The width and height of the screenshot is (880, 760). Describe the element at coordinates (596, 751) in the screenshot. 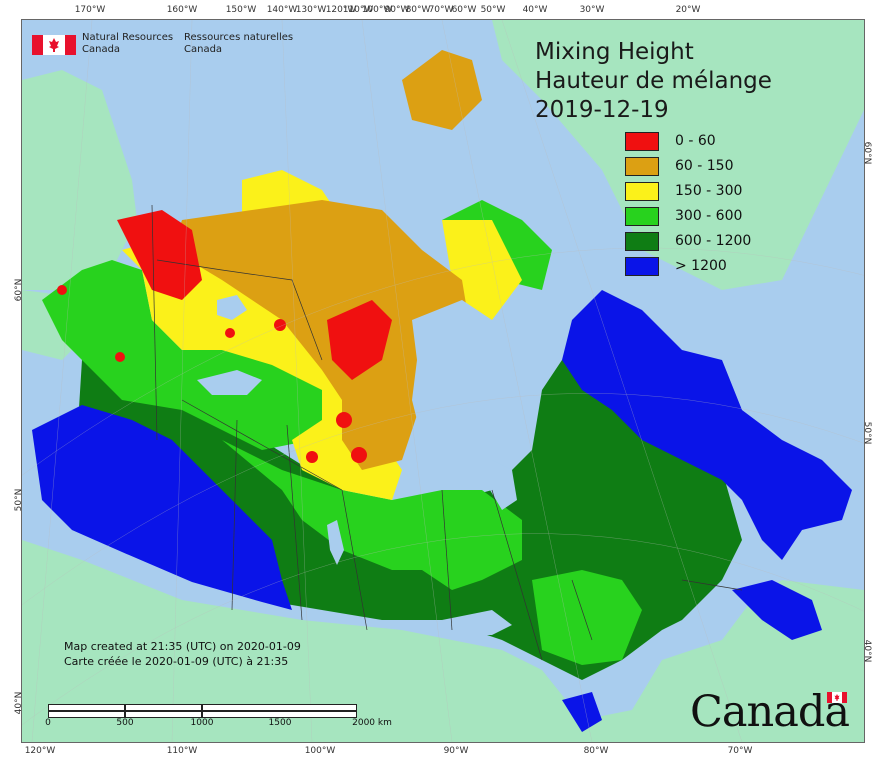

I see `tick-bottom-4: 80°W` at that location.